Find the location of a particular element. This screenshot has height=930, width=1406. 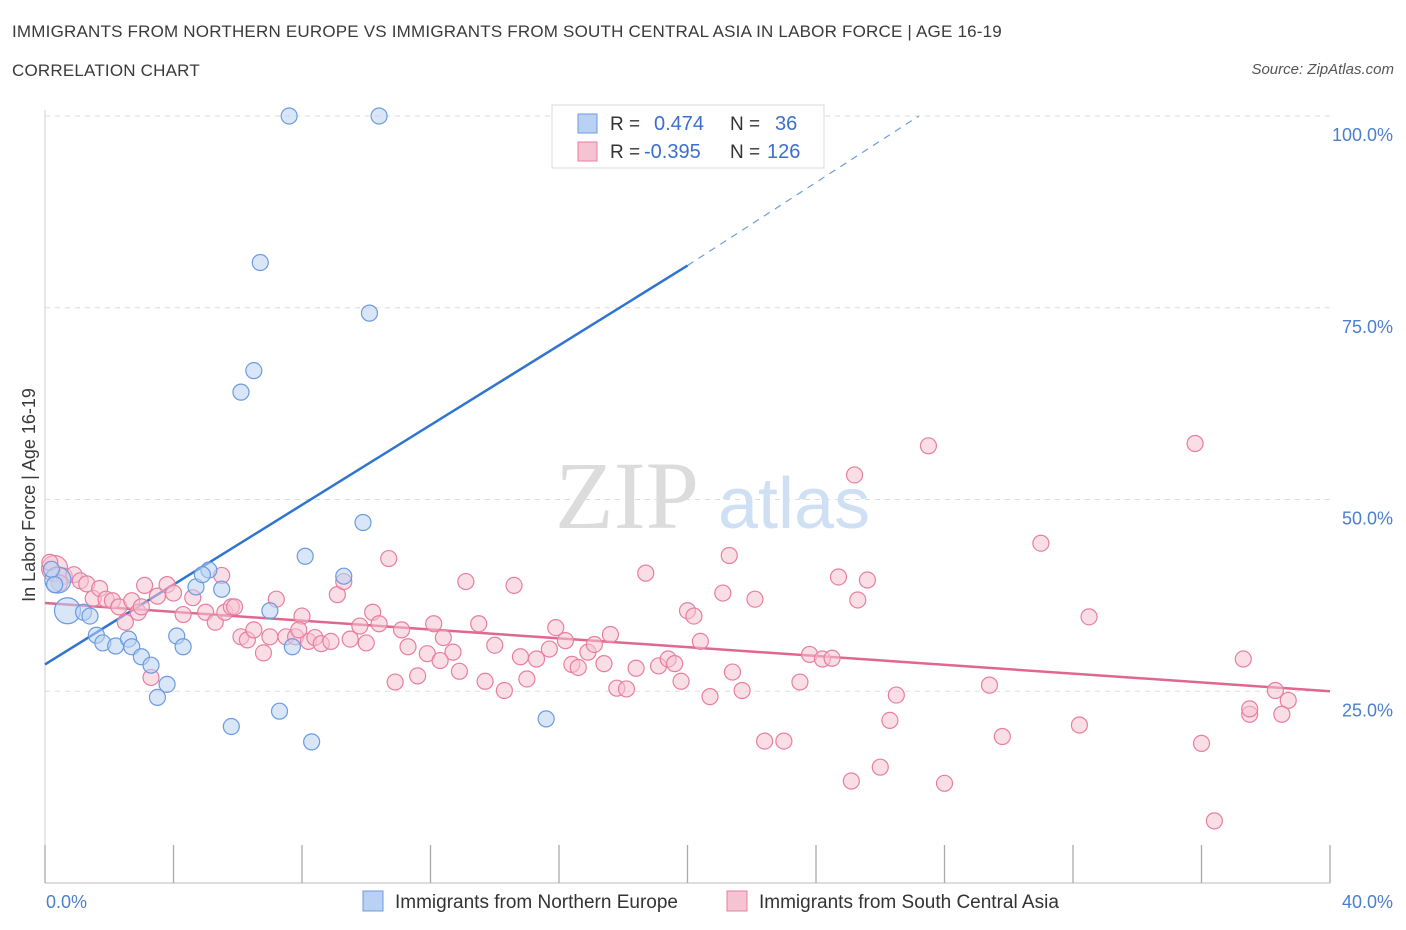

legend-blue-n-value: 36 is located at coordinates (786, 124).